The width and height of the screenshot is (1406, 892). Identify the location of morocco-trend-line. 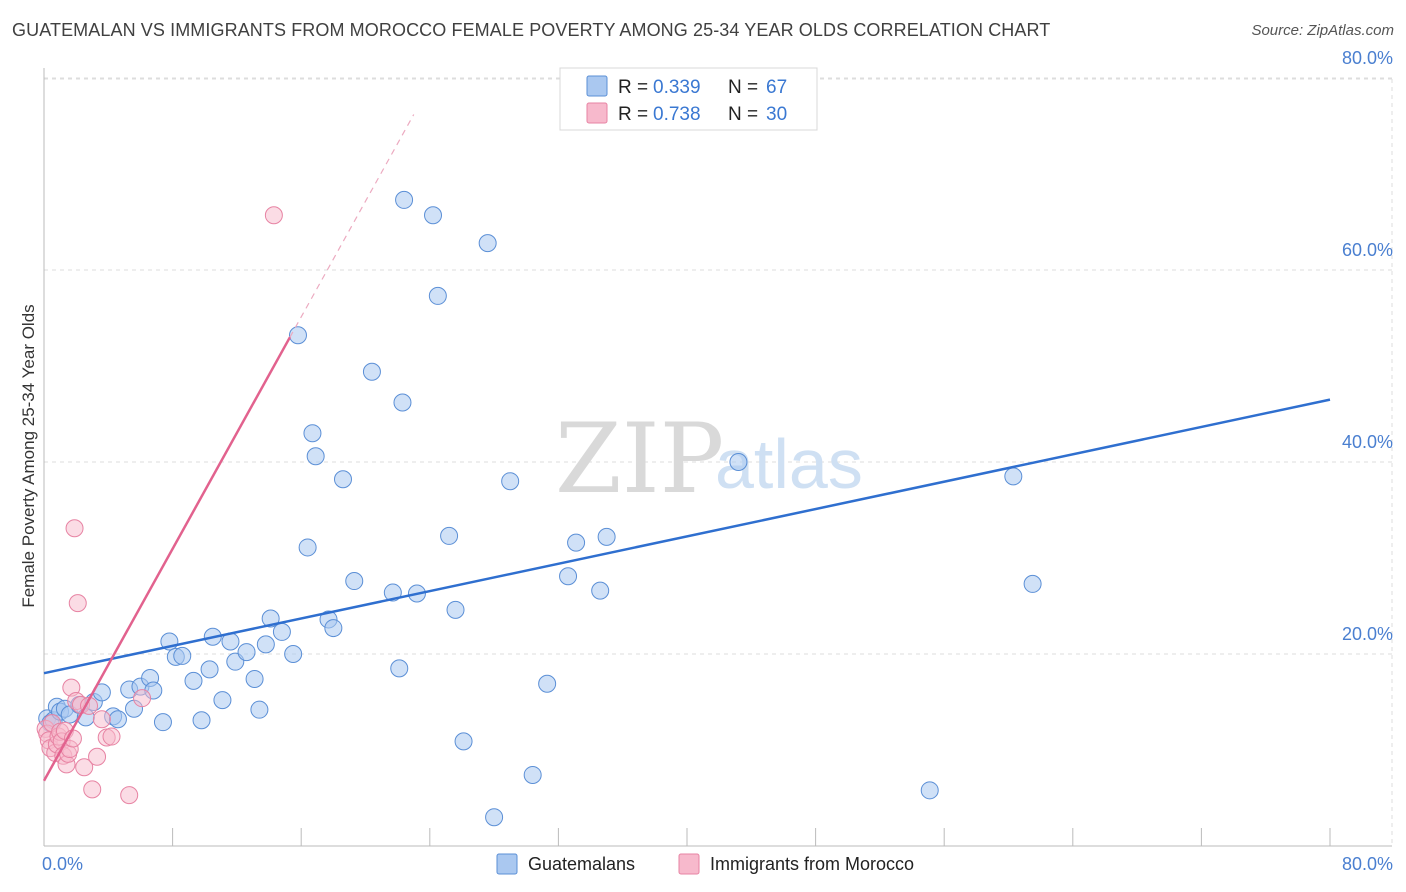
(167, 559).